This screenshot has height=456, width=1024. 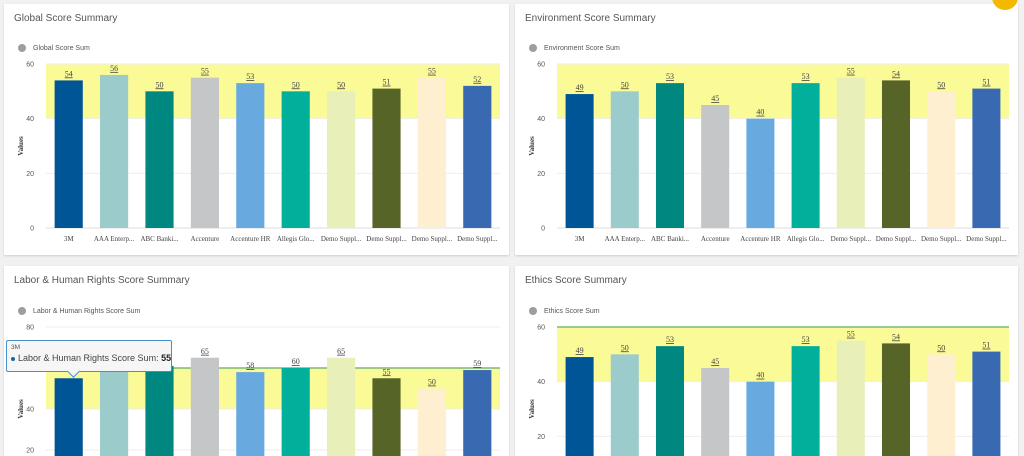 I want to click on data-label: 56, so click(x=114, y=68).